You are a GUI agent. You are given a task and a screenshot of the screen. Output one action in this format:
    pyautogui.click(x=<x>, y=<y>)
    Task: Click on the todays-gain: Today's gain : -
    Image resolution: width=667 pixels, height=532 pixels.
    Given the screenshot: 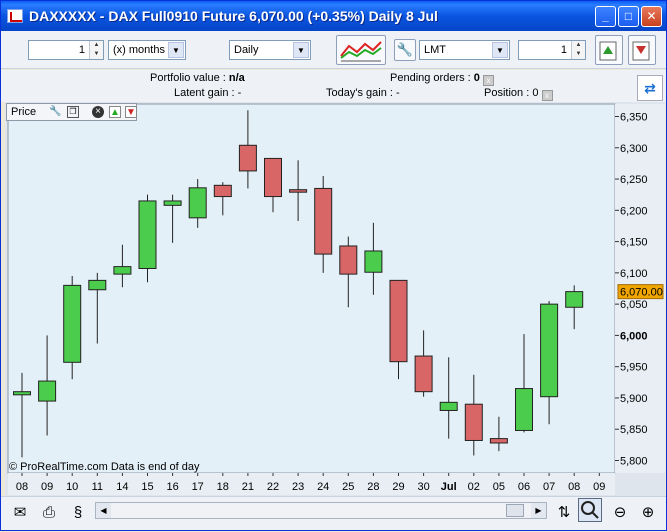 What is the action you would take?
    pyautogui.click(x=363, y=93)
    